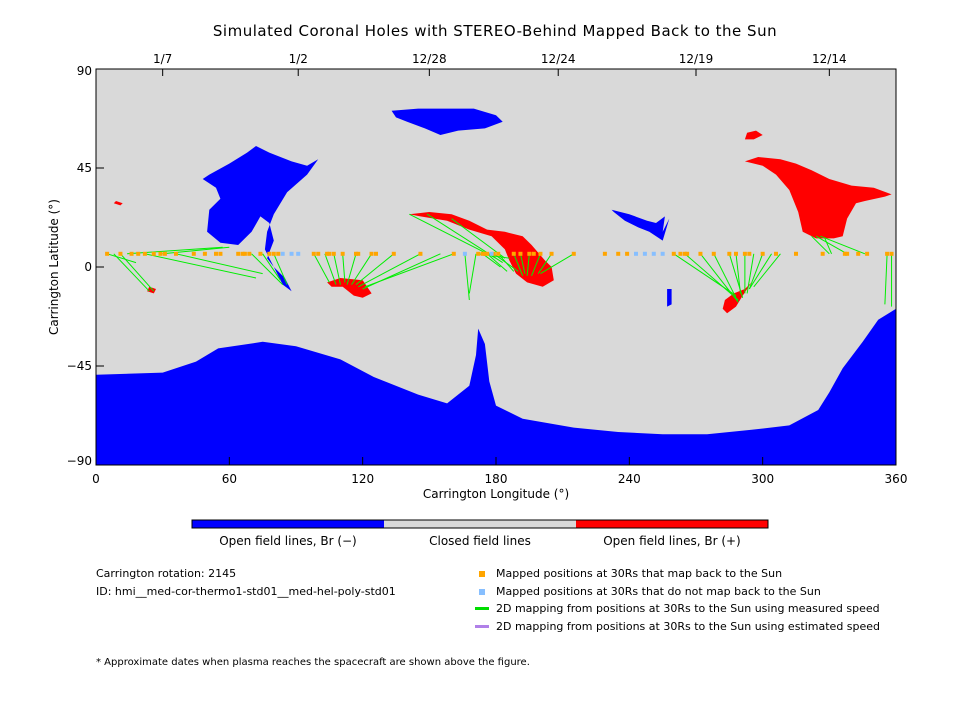  I want to click on green-line-icon, so click(482, 608).